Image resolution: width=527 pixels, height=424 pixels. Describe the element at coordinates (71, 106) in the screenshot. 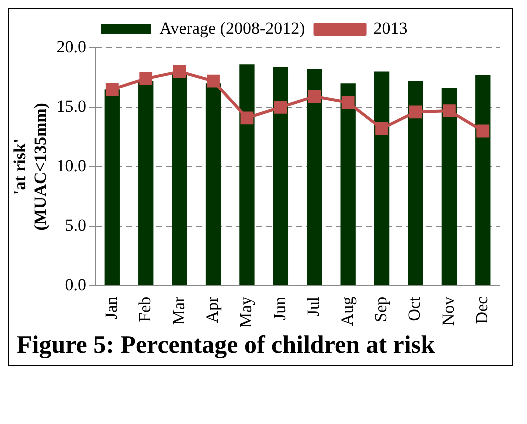

I see `y-tick-label: 15.0` at that location.